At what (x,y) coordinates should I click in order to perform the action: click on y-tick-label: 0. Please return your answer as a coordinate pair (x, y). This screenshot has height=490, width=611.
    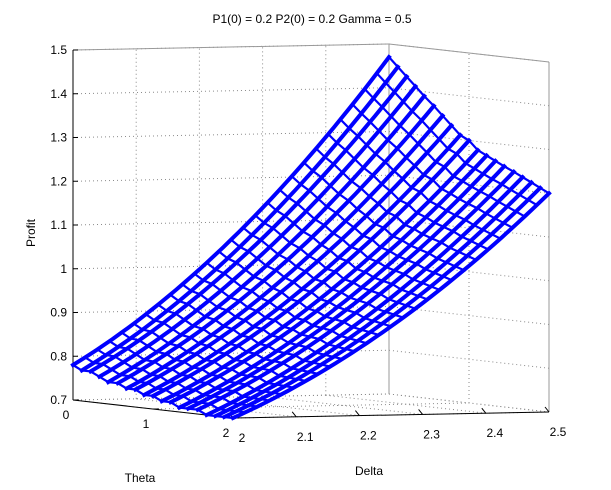
    Looking at the image, I should click on (66, 415).